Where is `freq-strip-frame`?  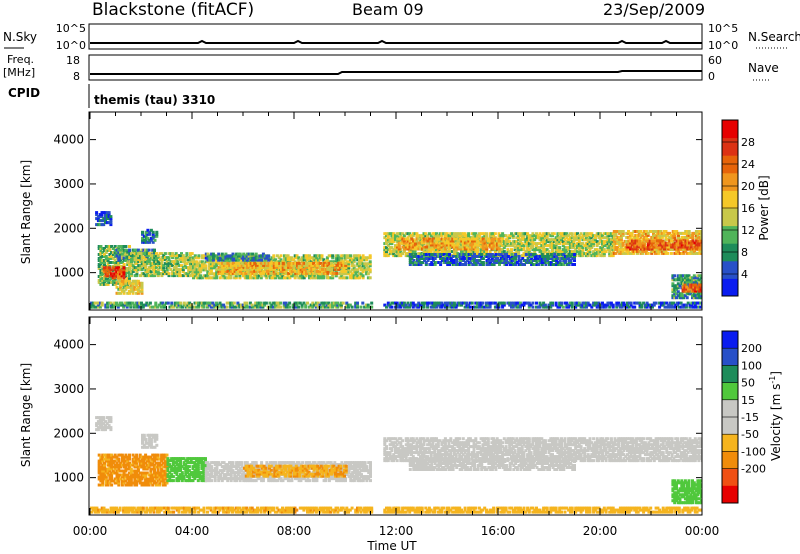 freq-strip-frame is located at coordinates (395, 67).